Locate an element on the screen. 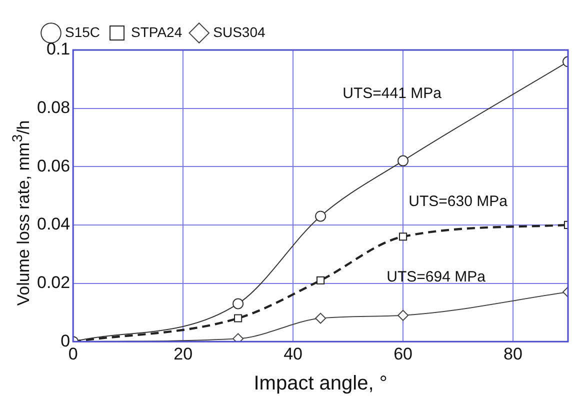 The height and width of the screenshot is (408, 582). y-tick-label: 0.02 is located at coordinates (53, 282).